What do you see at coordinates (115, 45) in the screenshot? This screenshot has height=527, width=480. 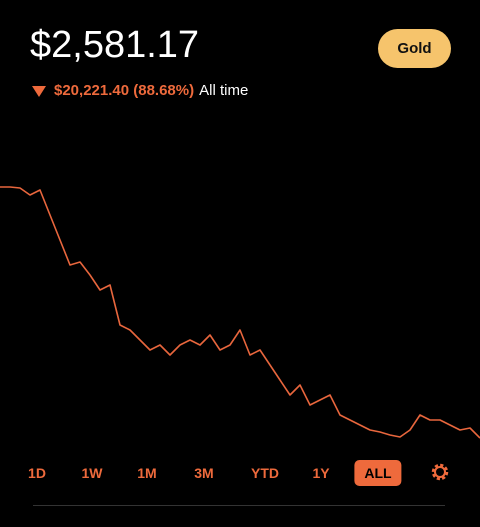 I see `balance: $2,581.17` at bounding box center [115, 45].